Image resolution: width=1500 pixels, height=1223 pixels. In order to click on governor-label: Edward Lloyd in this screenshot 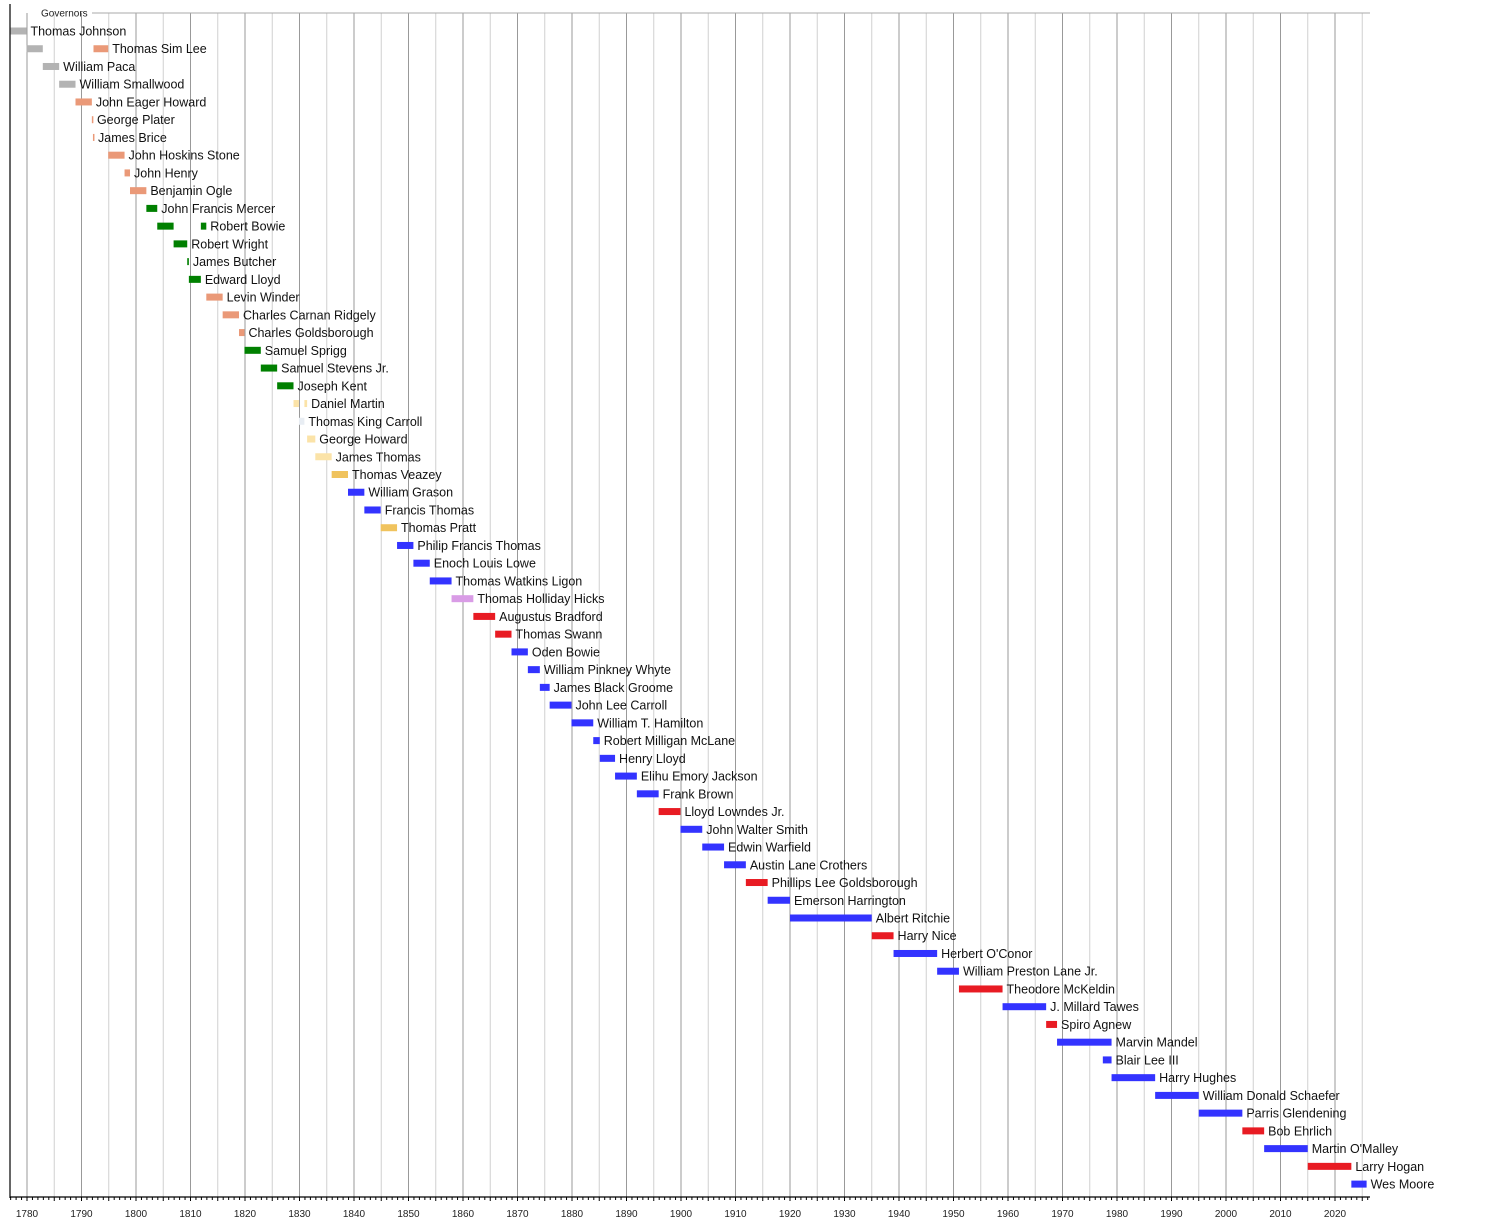, I will do `click(243, 280)`.